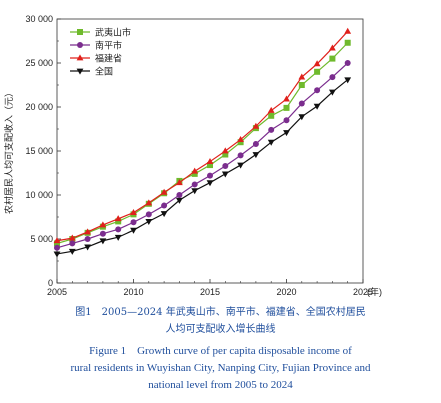 The width and height of the screenshot is (441, 403). I want to click on x-tick-label: 2025, so click(363, 292).